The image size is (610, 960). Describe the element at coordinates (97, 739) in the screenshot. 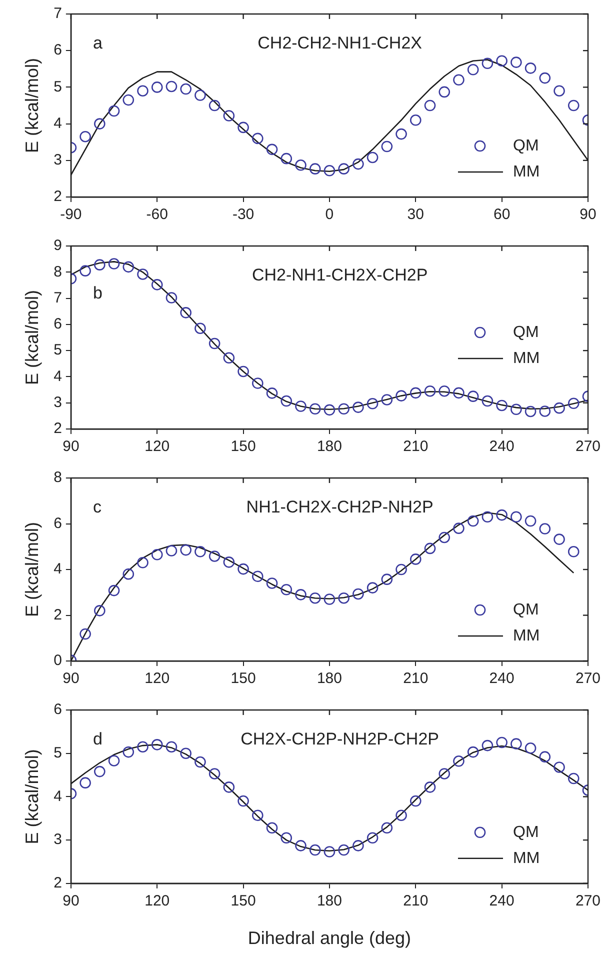

I see `annotation: d` at that location.